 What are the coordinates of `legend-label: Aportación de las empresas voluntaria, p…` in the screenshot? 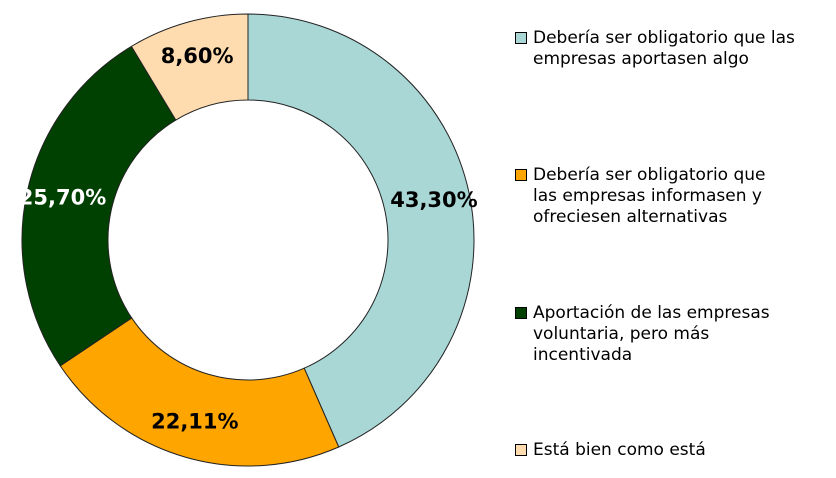 It's located at (651, 334).